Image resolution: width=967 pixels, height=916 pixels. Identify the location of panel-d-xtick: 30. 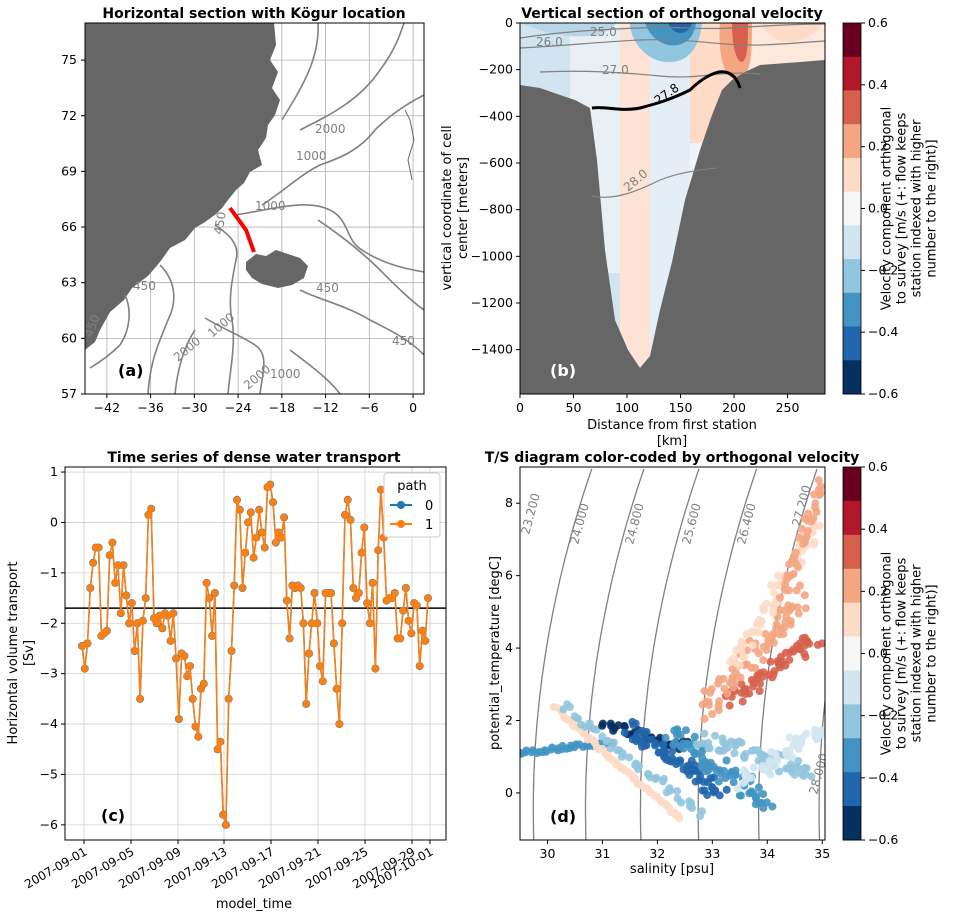
(548, 853).